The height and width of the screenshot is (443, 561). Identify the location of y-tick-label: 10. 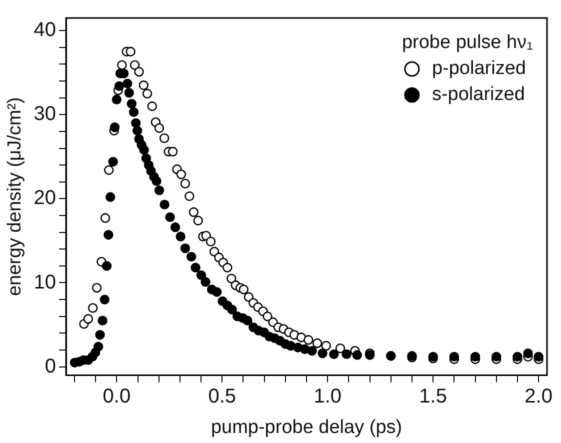
(45, 282).